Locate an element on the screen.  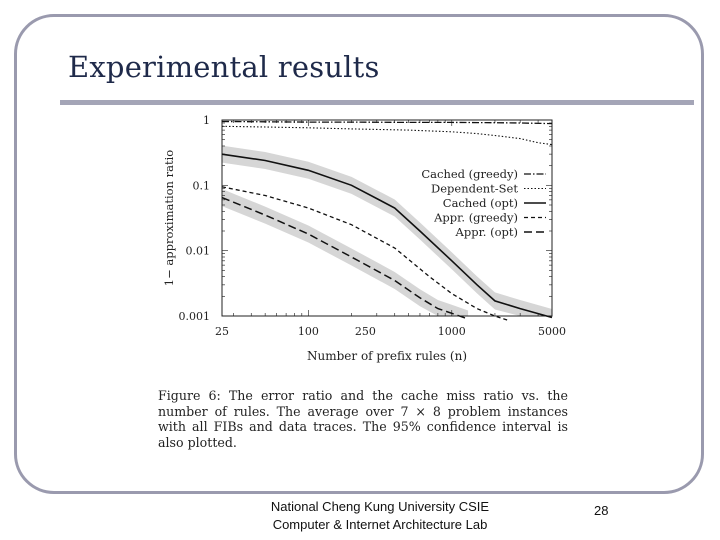
x-tick-label: 1000 is located at coordinates (452, 331).